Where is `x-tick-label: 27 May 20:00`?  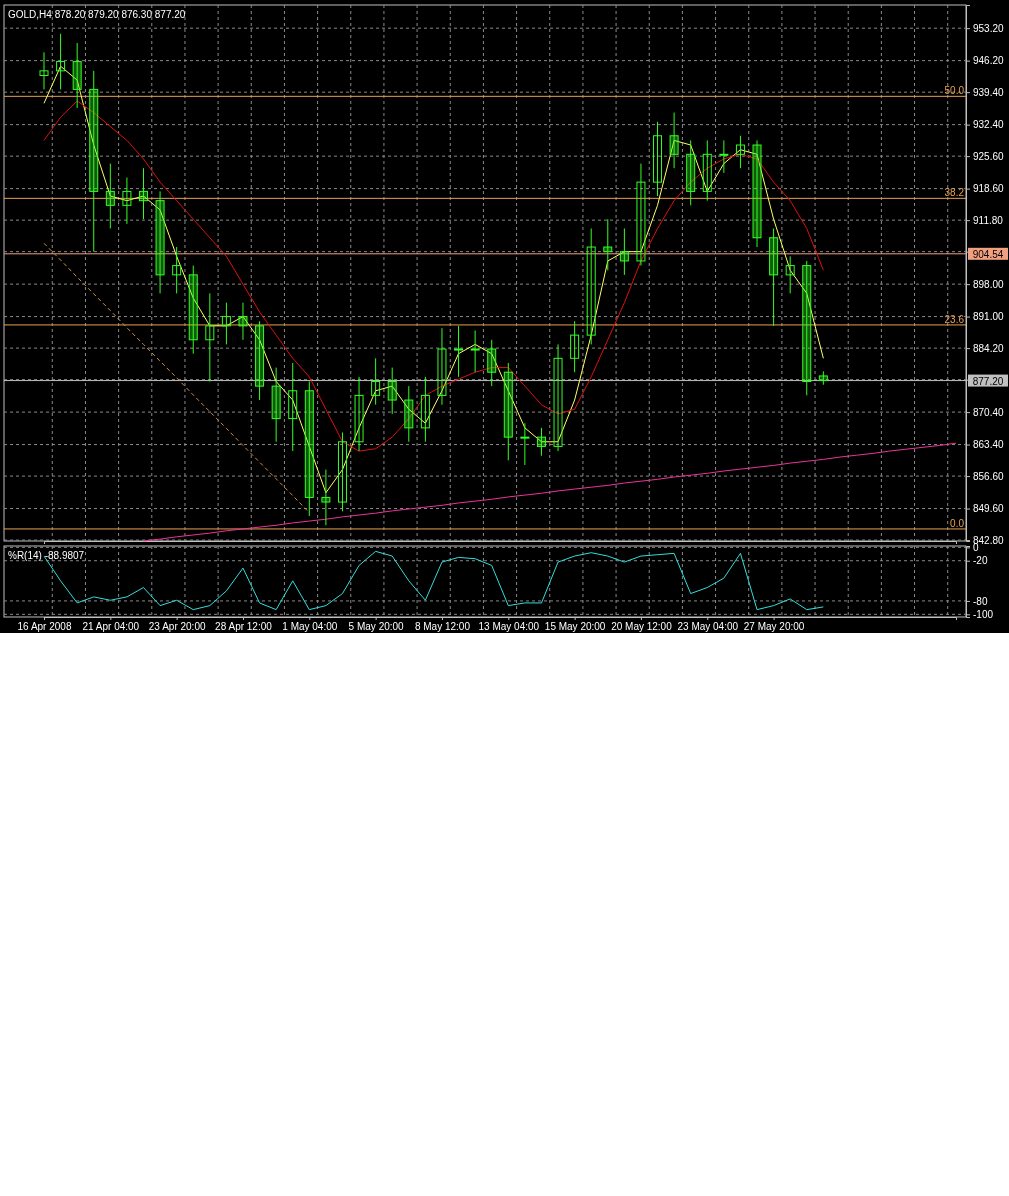 x-tick-label: 27 May 20:00 is located at coordinates (774, 627).